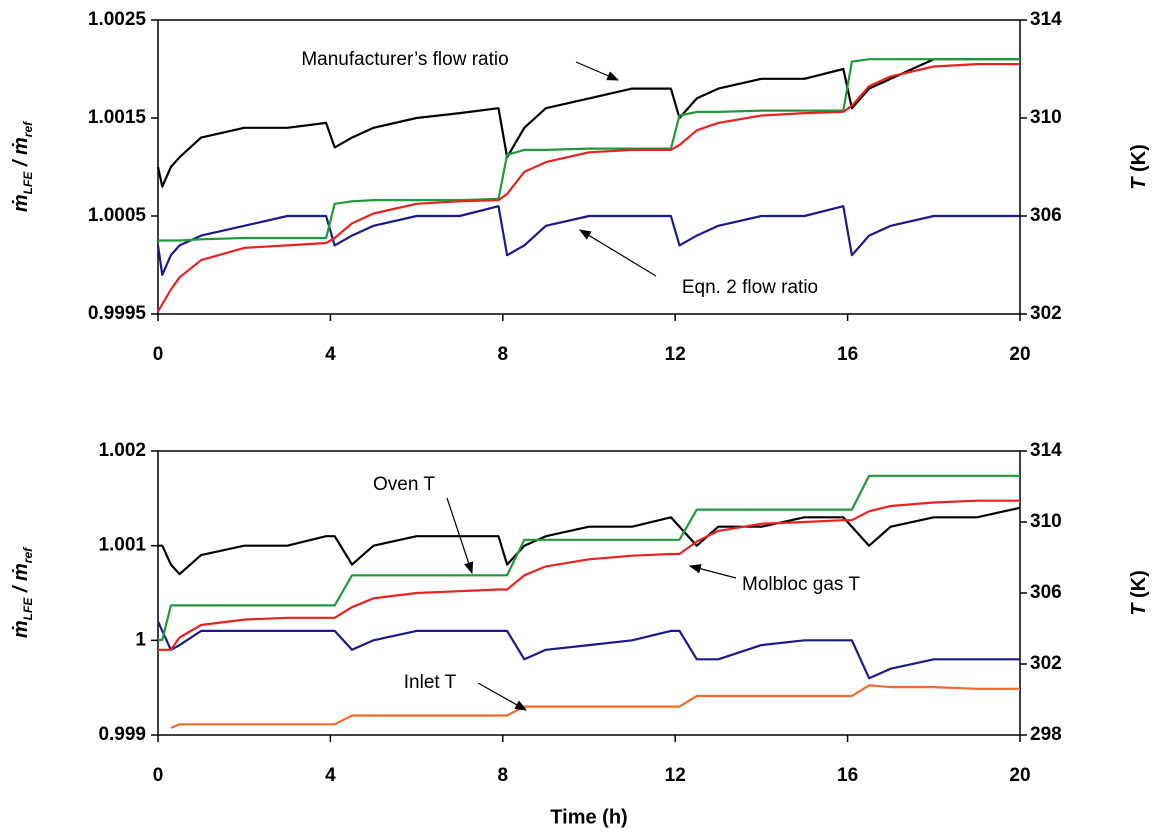 This screenshot has height=839, width=1165. I want to click on annotation: Oven T, so click(404, 484).